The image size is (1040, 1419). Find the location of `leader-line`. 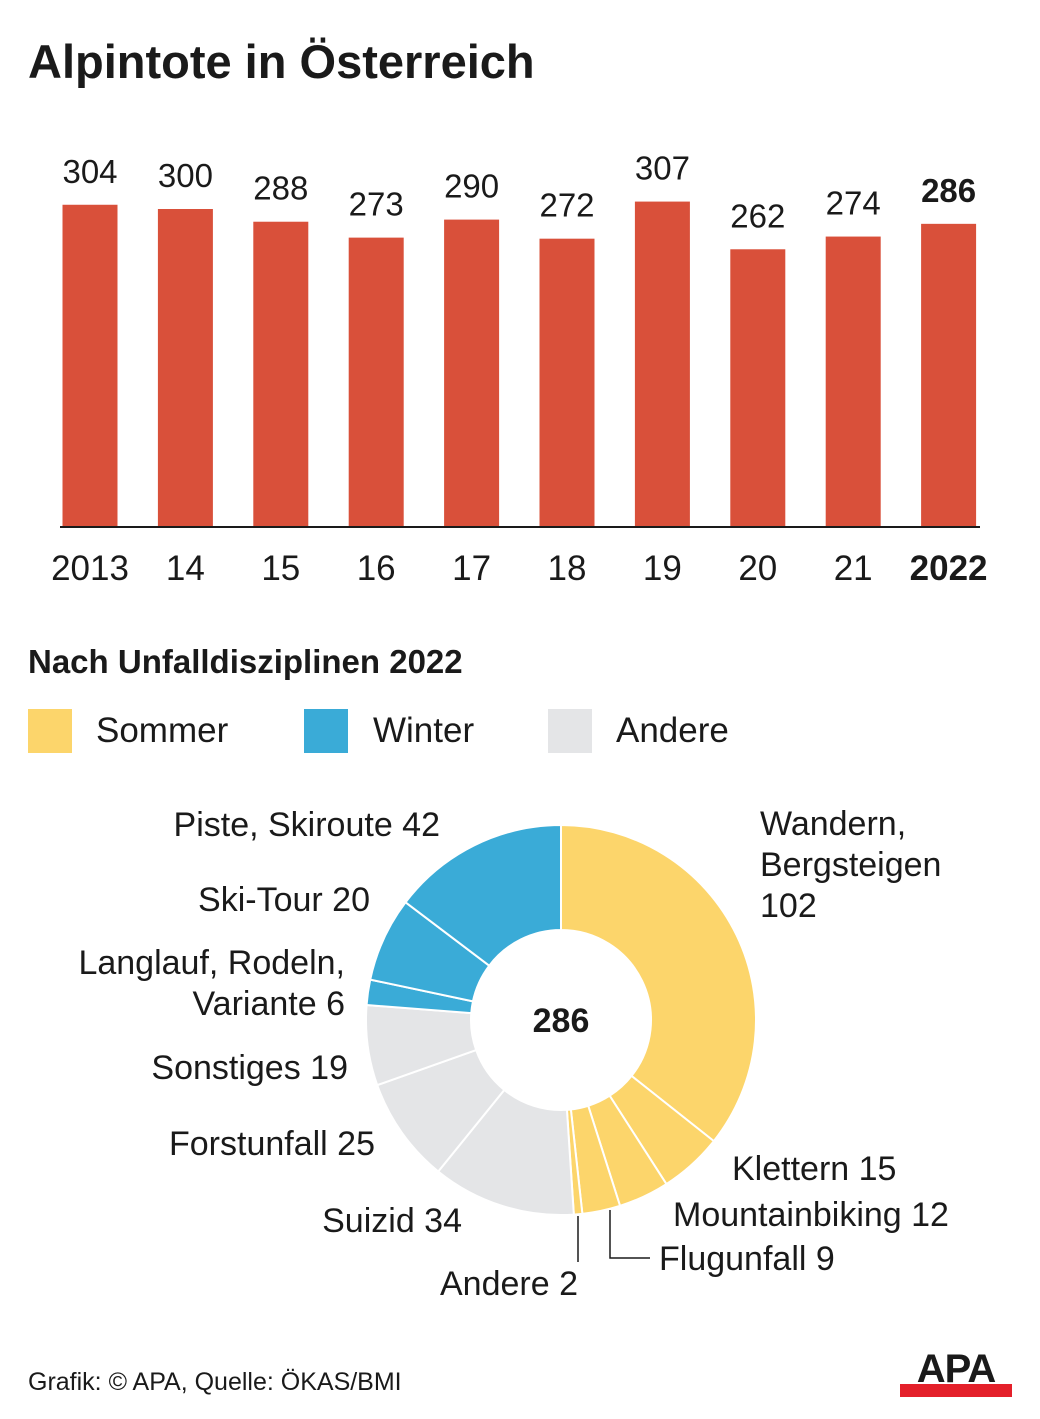

leader-line is located at coordinates (629, 1234).